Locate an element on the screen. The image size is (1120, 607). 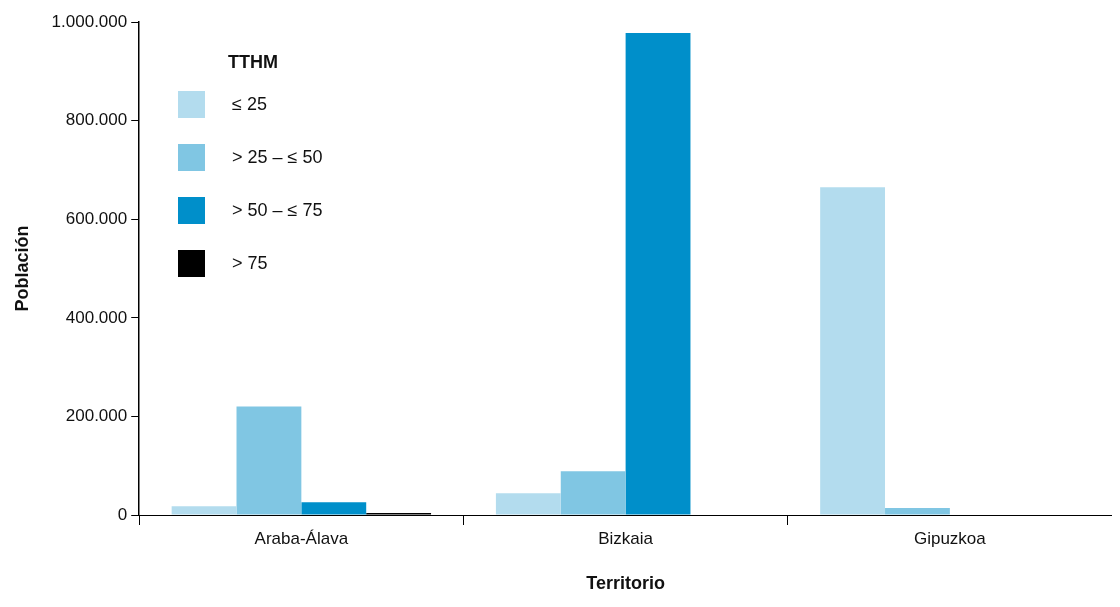
x-tick-label: Araba-Álava is located at coordinates (301, 538).